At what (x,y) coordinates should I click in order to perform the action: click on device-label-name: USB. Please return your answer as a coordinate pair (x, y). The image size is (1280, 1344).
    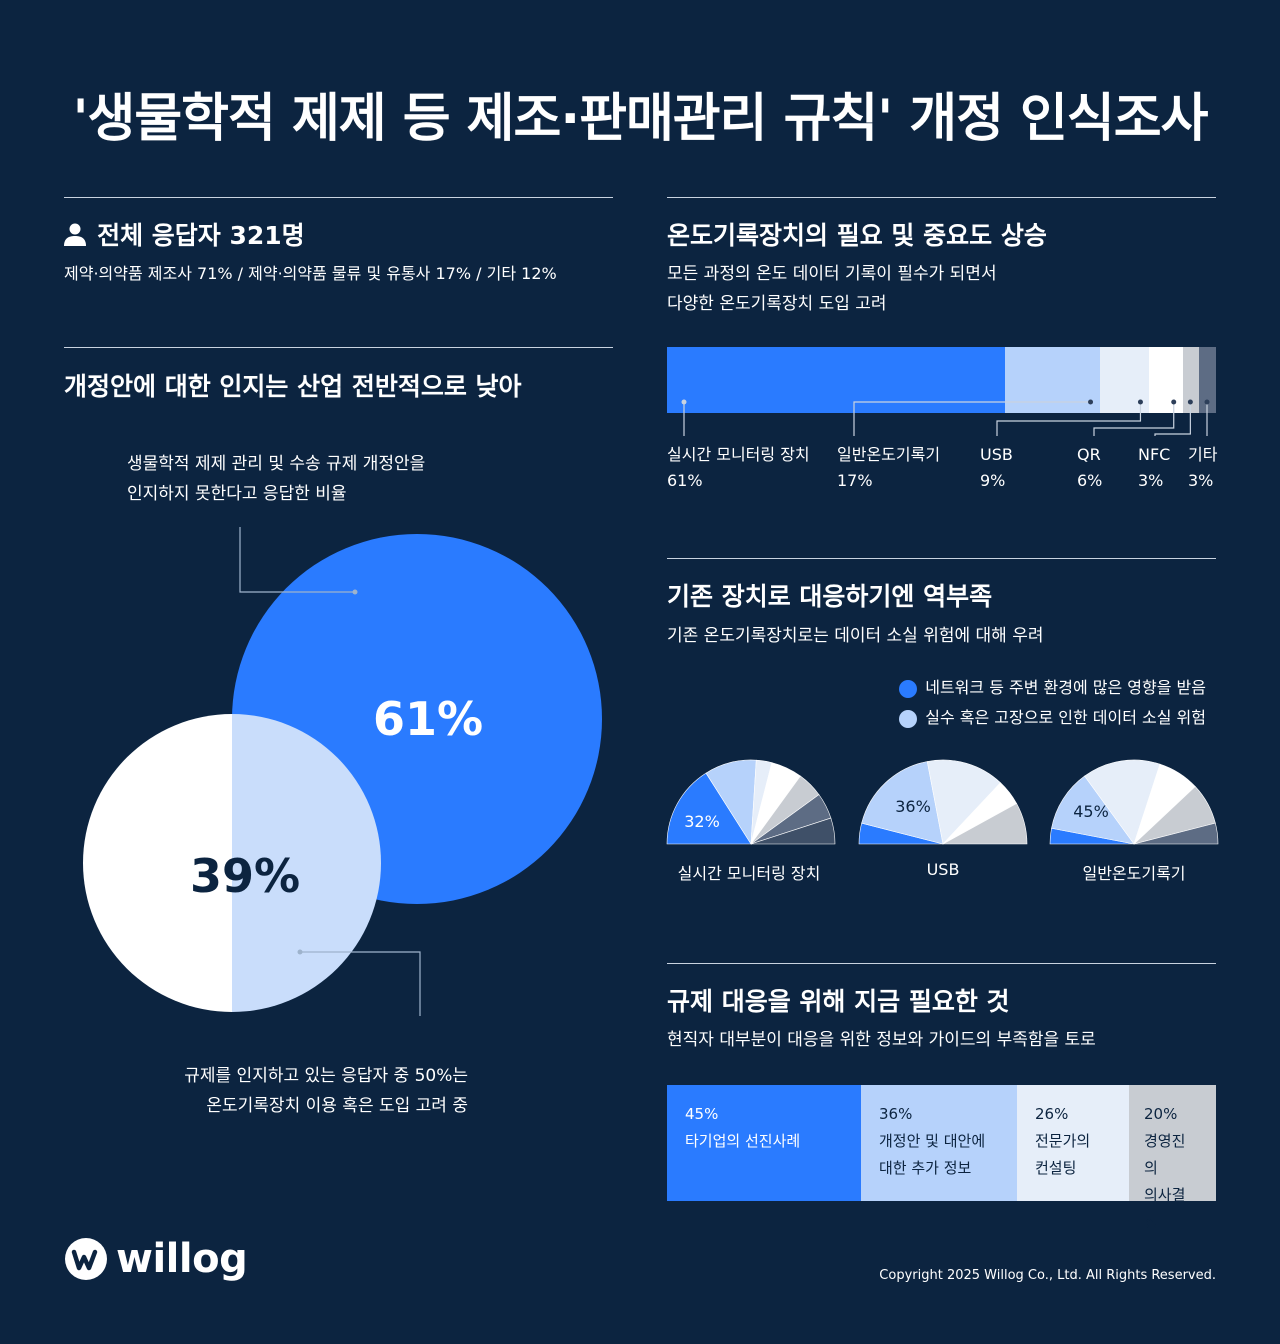
    Looking at the image, I should click on (996, 454).